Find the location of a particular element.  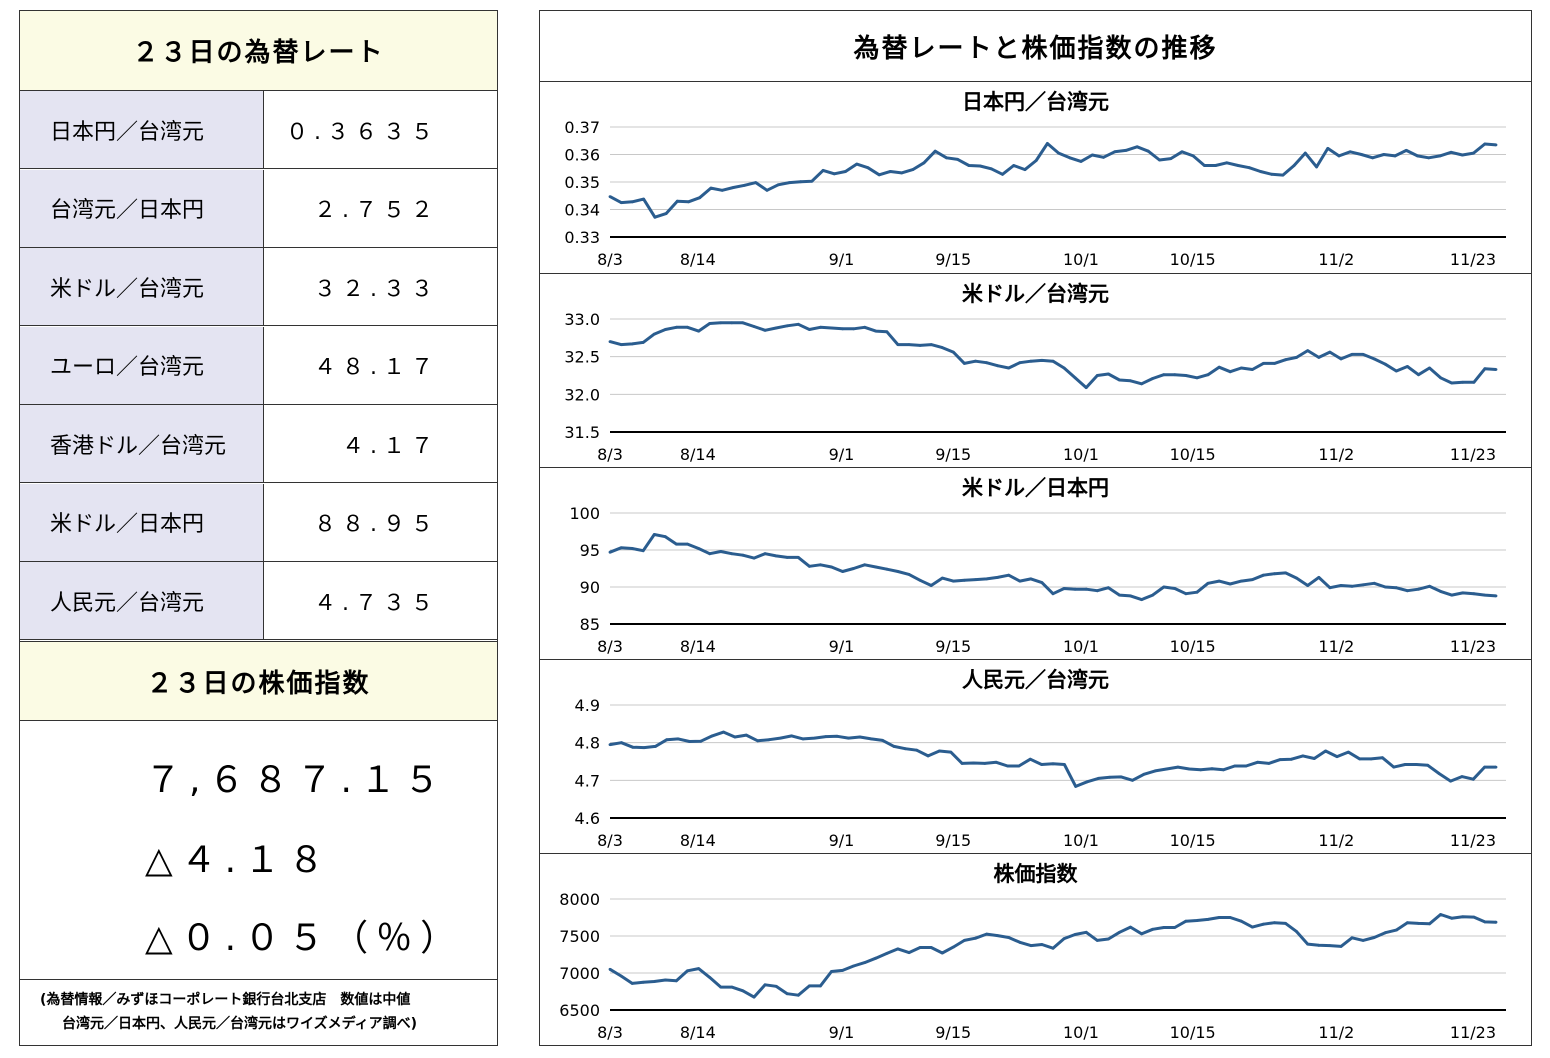

rate-value: ０.３６３５ is located at coordinates (362, 132).